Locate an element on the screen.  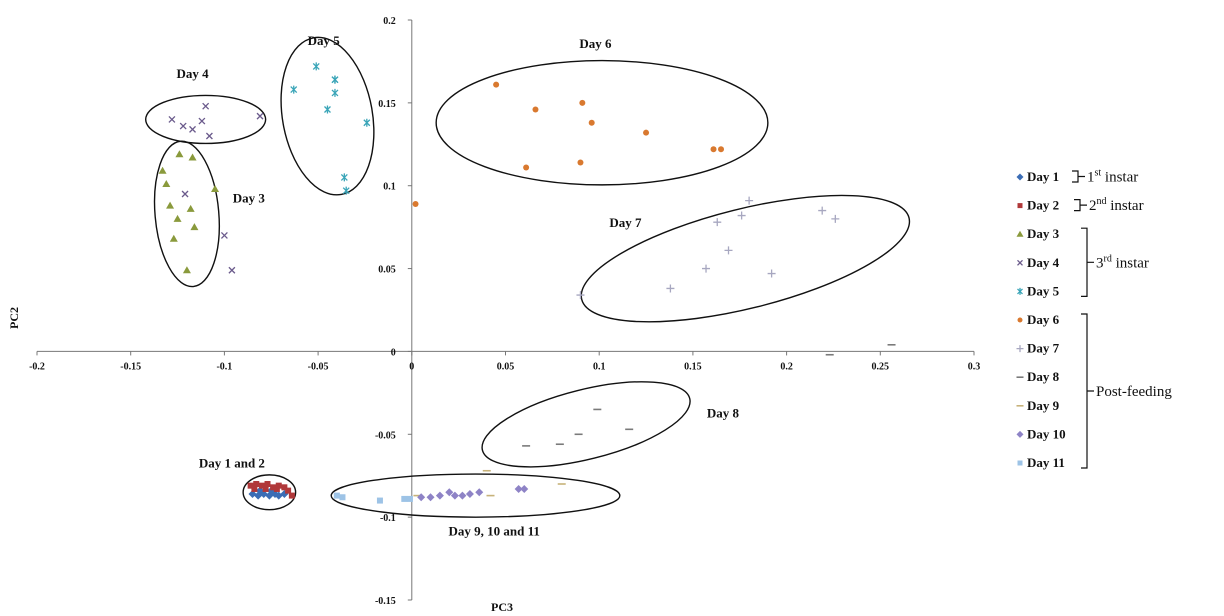
x-tick-label: -0.1 is located at coordinates (224, 366).